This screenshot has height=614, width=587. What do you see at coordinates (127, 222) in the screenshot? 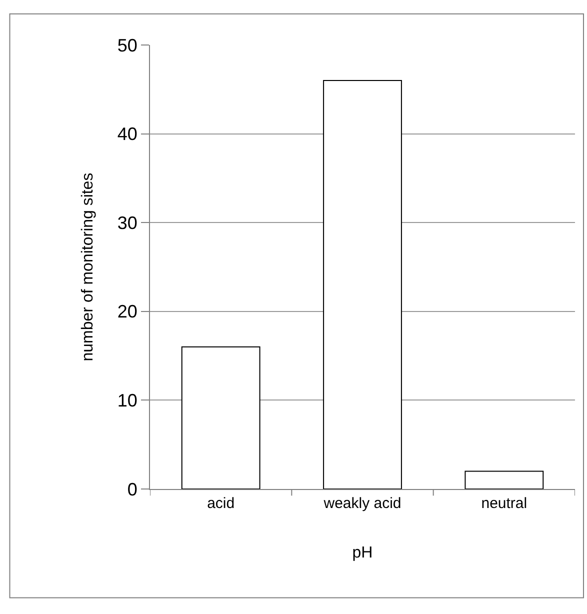
I see `y-tick-label: 30` at bounding box center [127, 222].